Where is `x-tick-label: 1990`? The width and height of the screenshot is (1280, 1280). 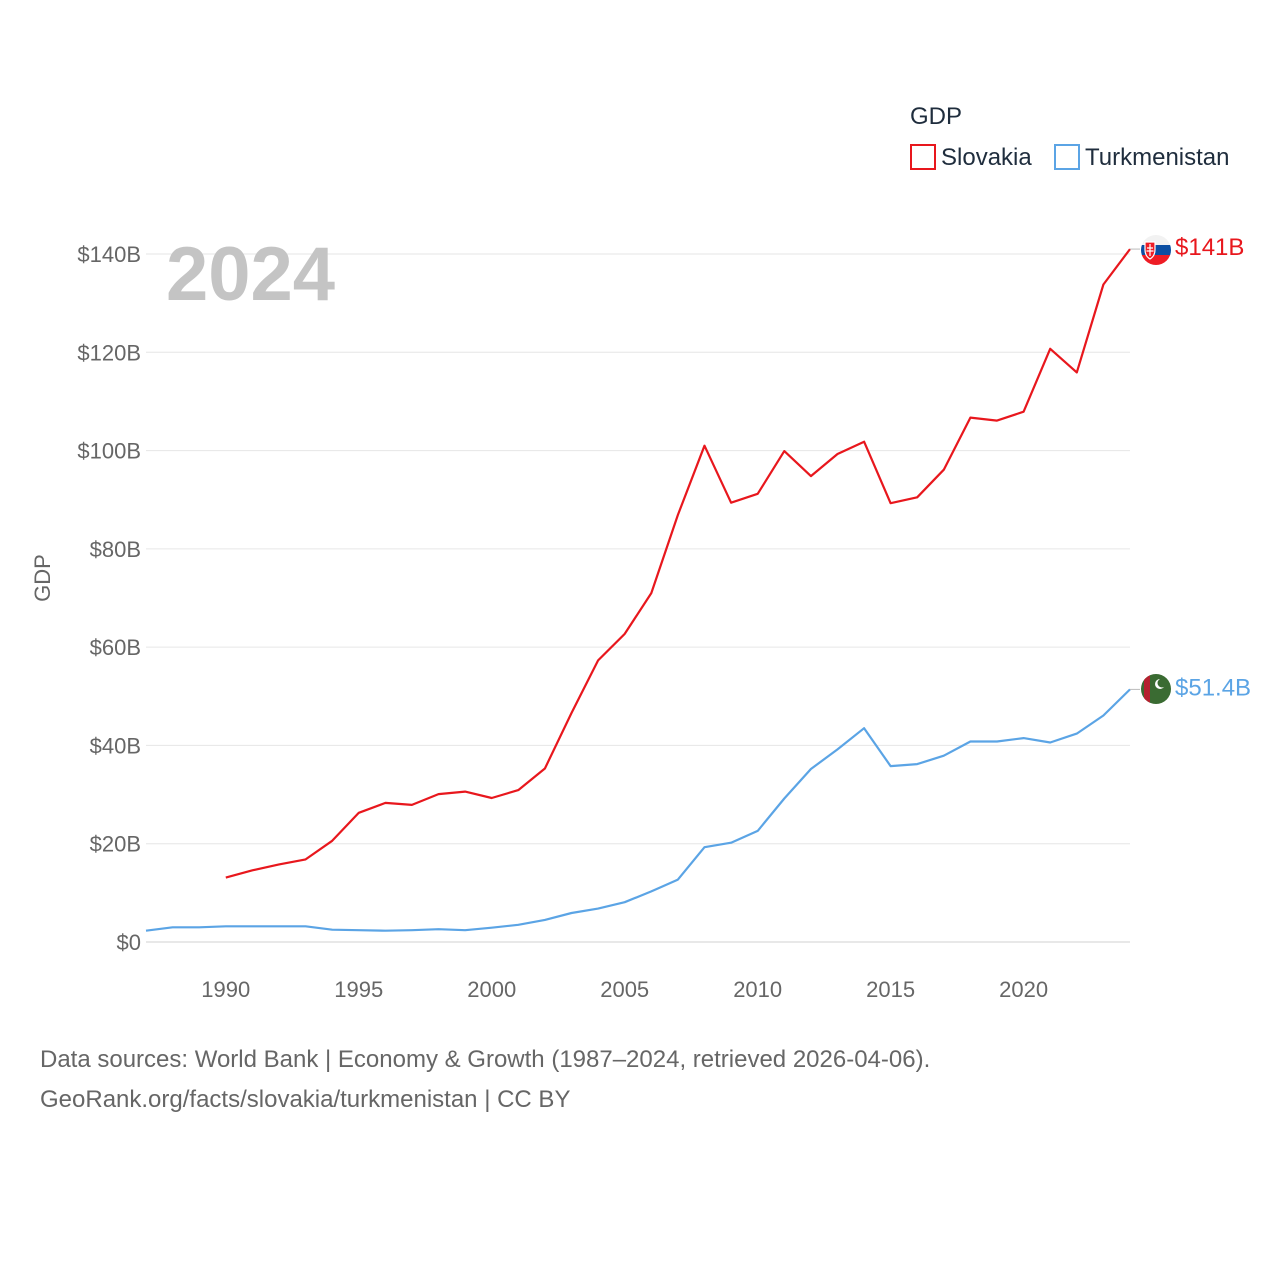
x-tick-label: 1990 is located at coordinates (225, 989).